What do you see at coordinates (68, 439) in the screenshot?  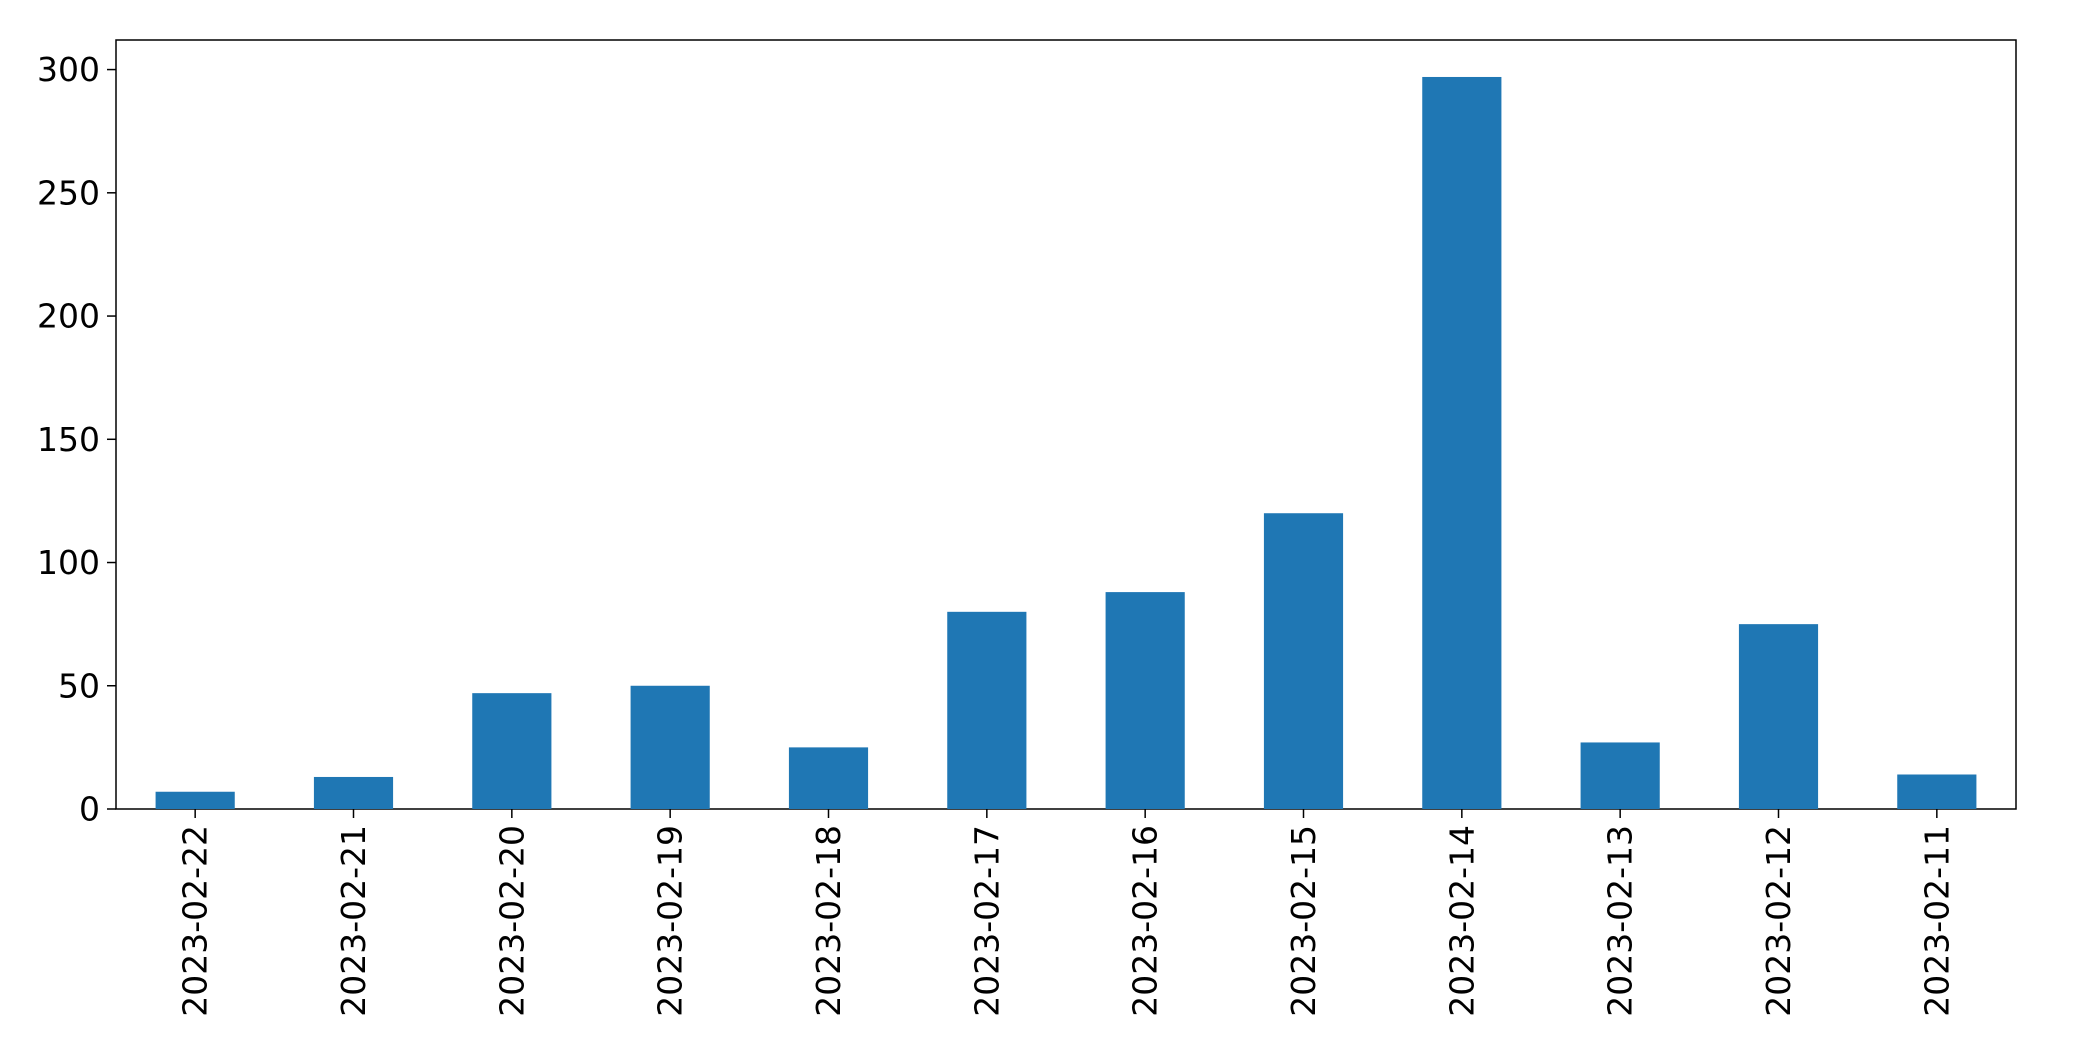 I see `y-tick-label: 150` at bounding box center [68, 439].